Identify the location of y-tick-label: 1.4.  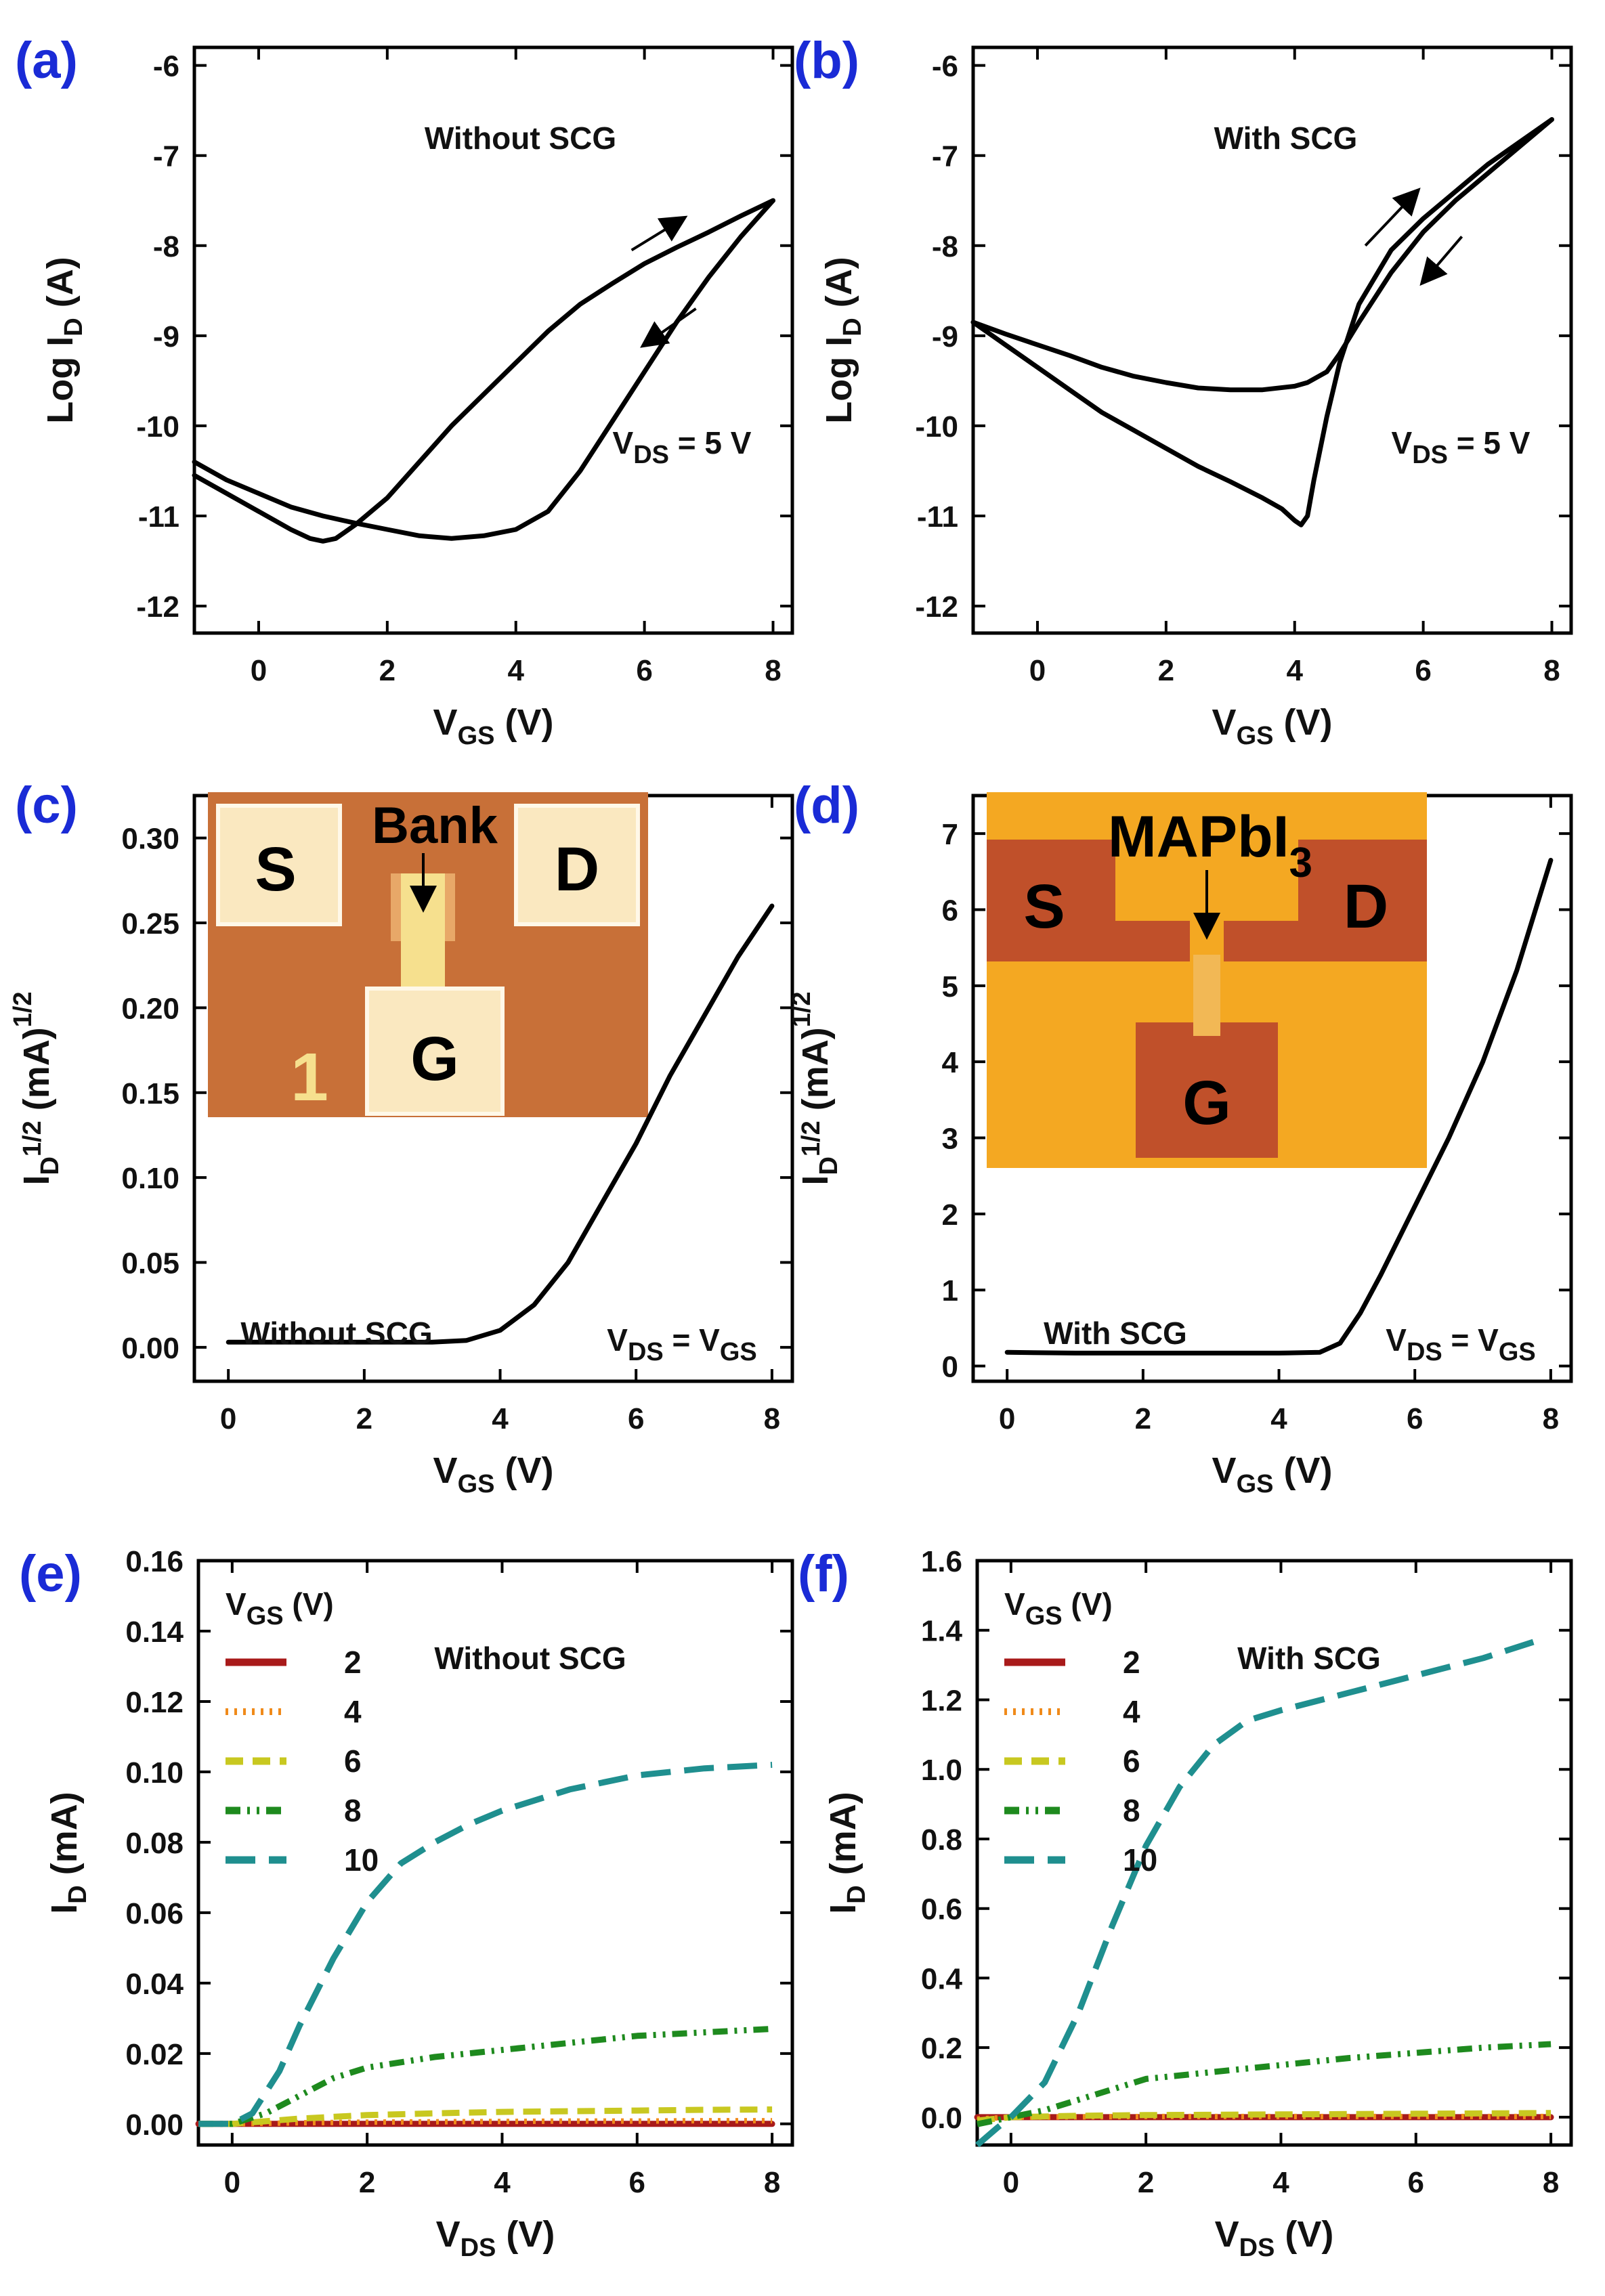
(942, 1631).